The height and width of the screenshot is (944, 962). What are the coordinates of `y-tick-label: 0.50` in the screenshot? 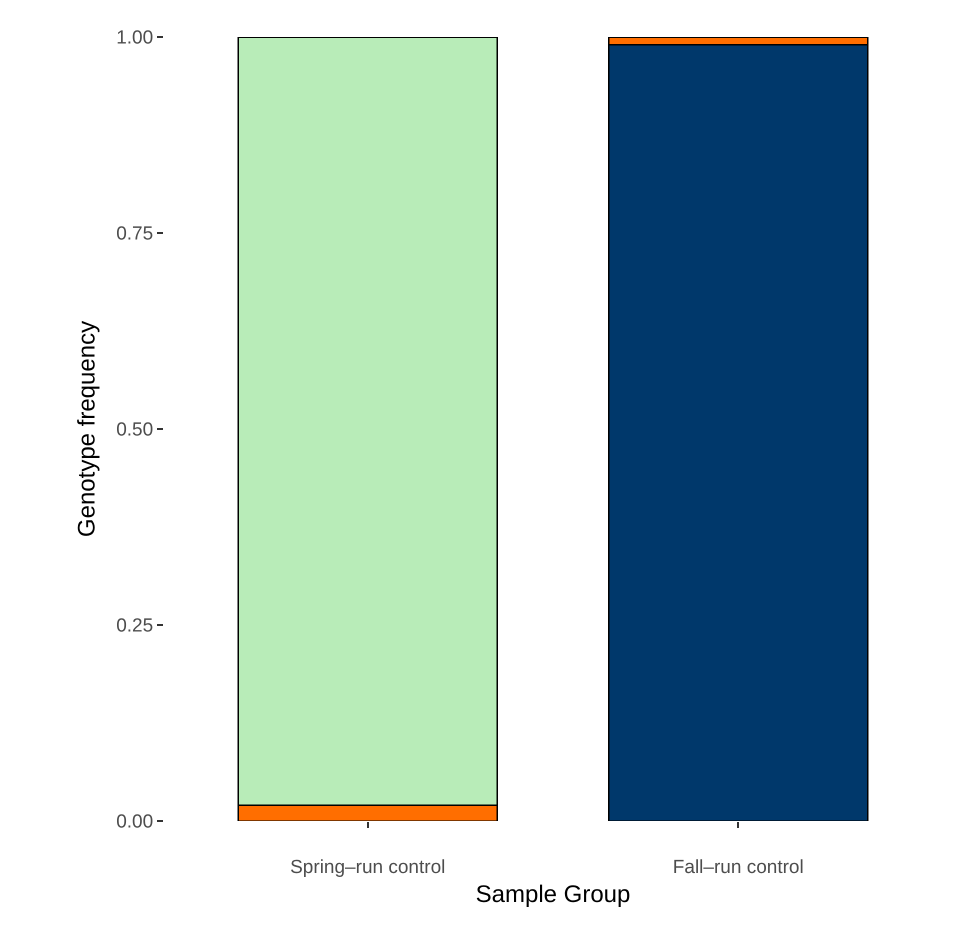 It's located at (135, 430).